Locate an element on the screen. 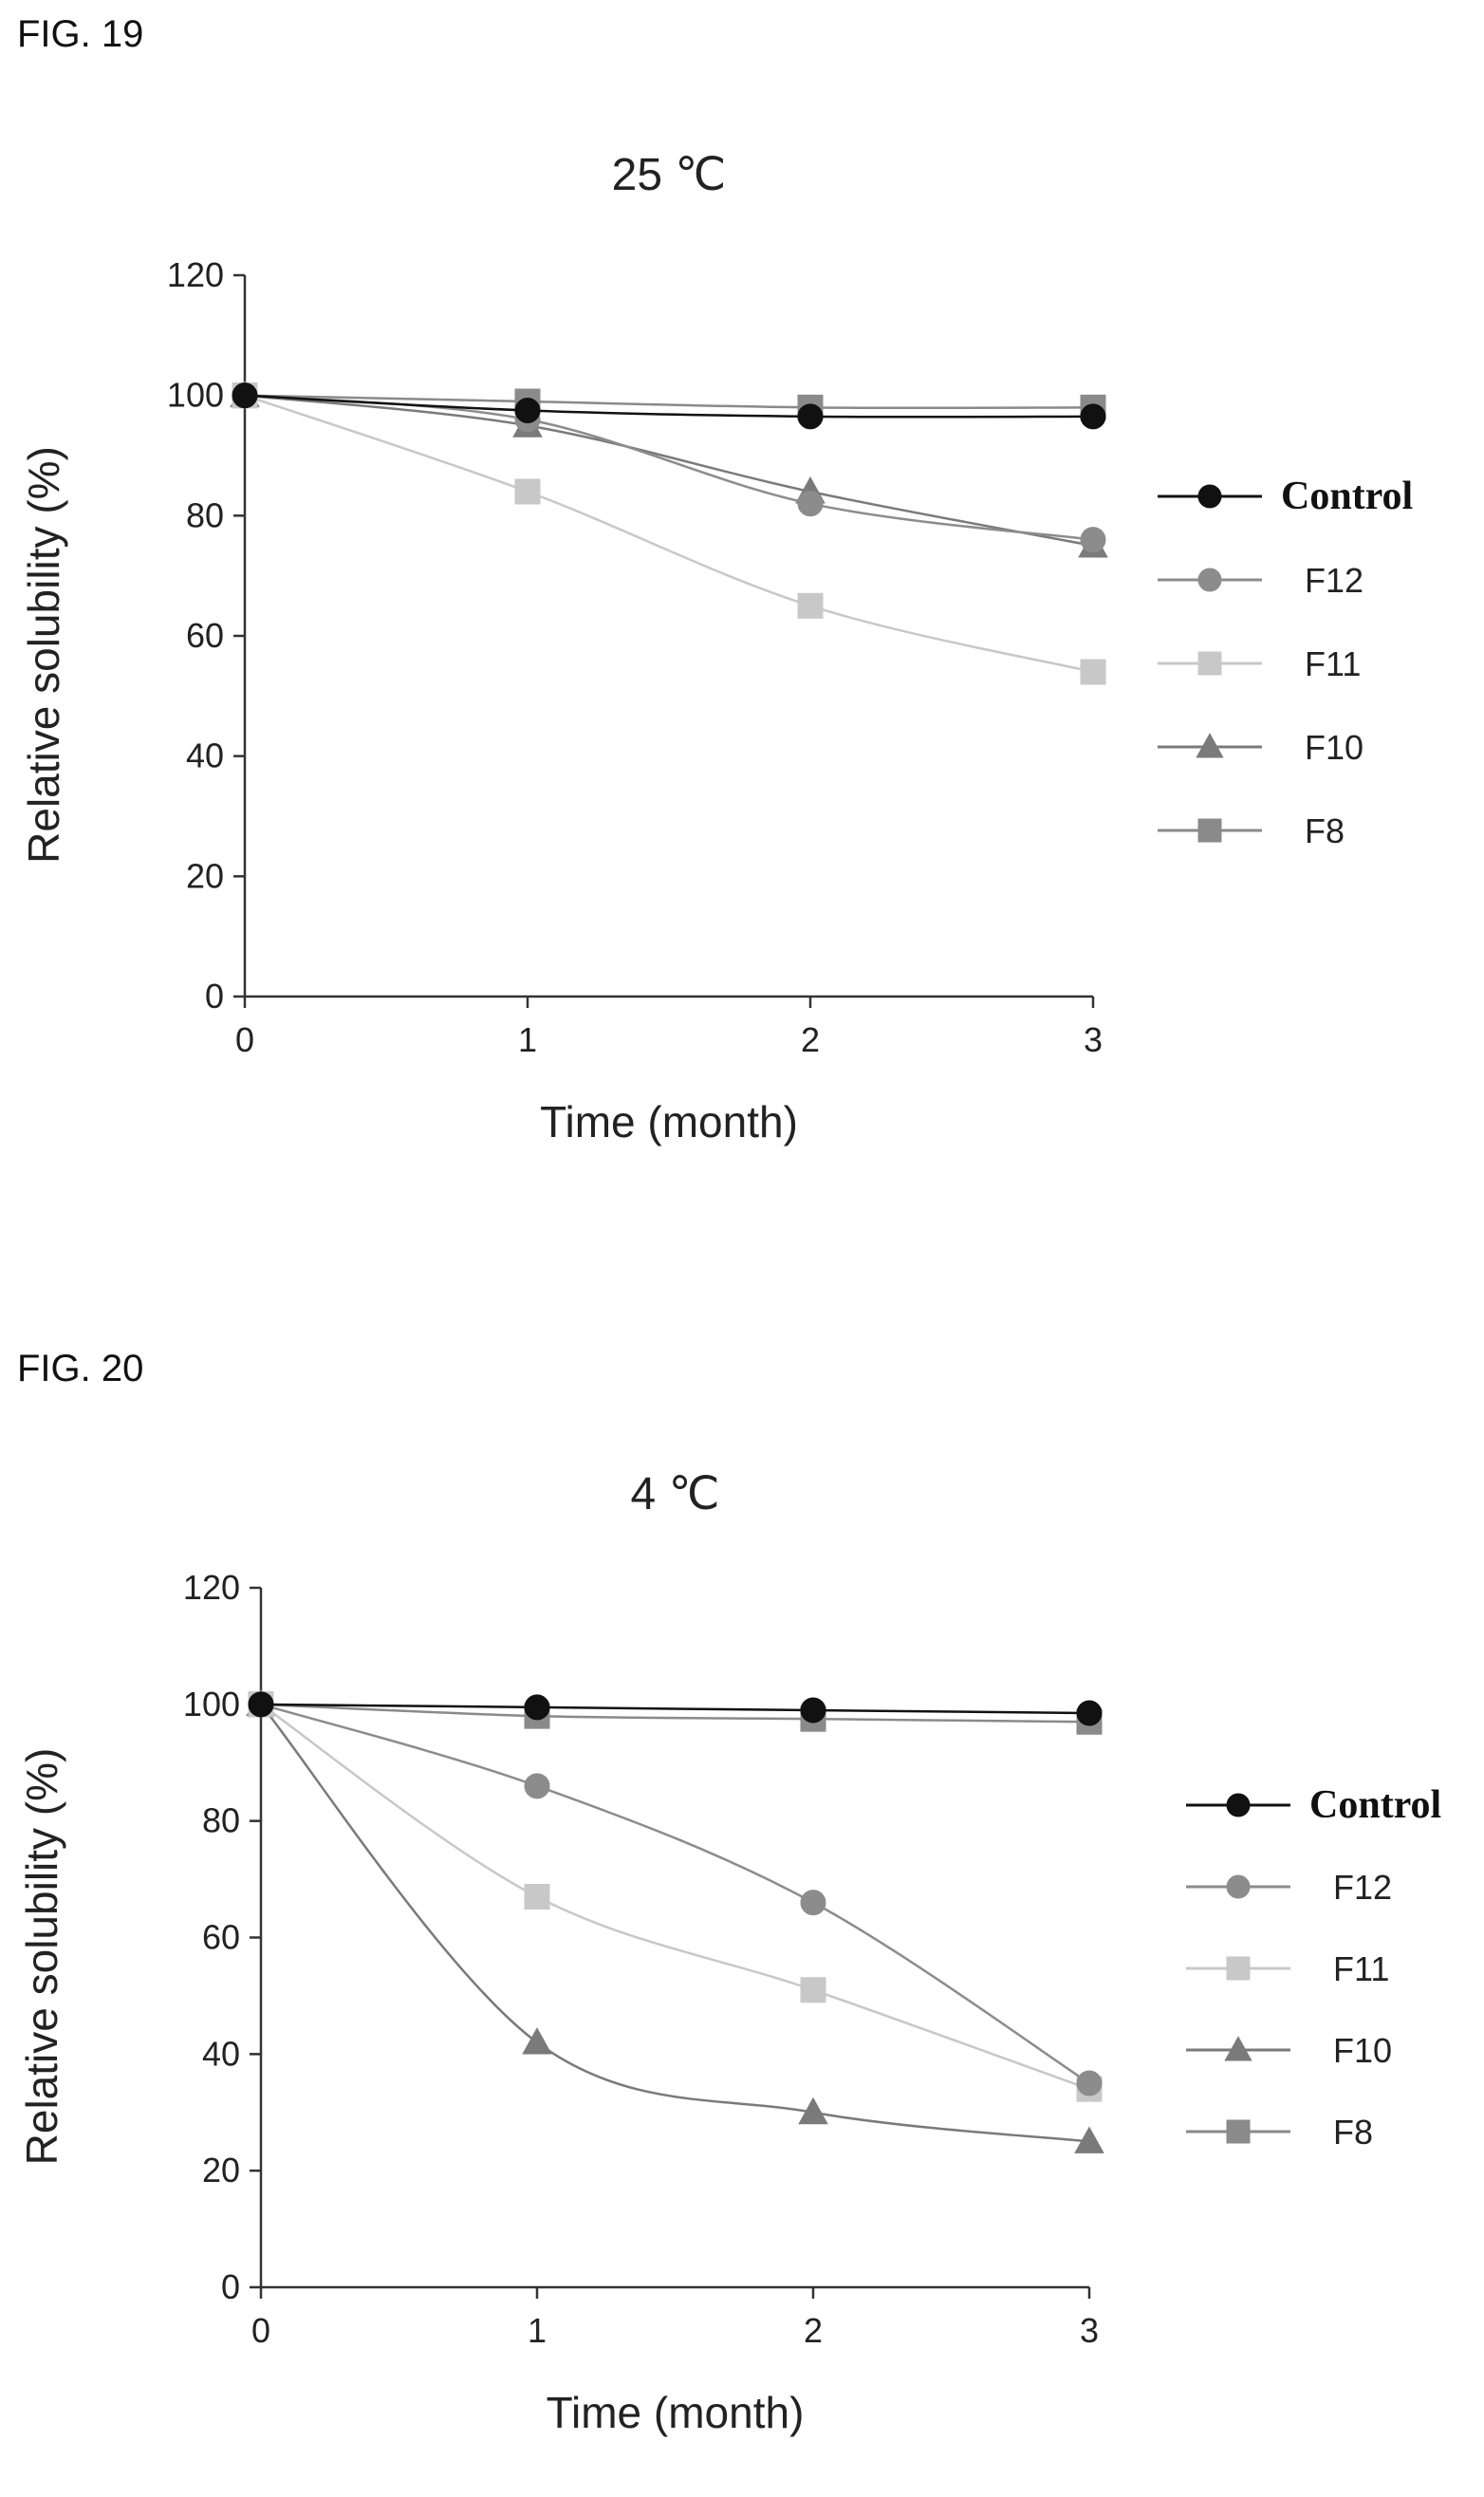 The width and height of the screenshot is (1484, 2497). fig19-x-tick-label: 3 is located at coordinates (1093, 1039).